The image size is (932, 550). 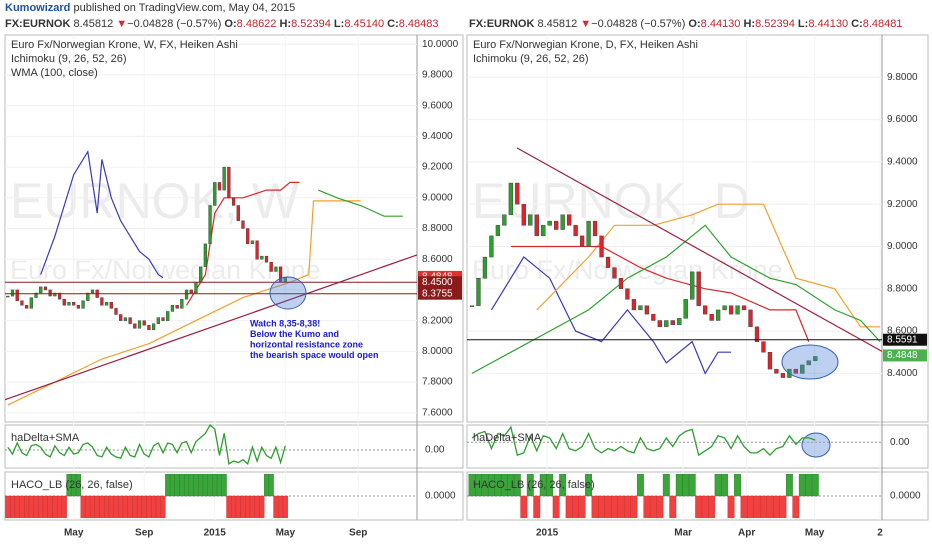 I want to click on price-tag-label: 8.5591, so click(x=902, y=339).